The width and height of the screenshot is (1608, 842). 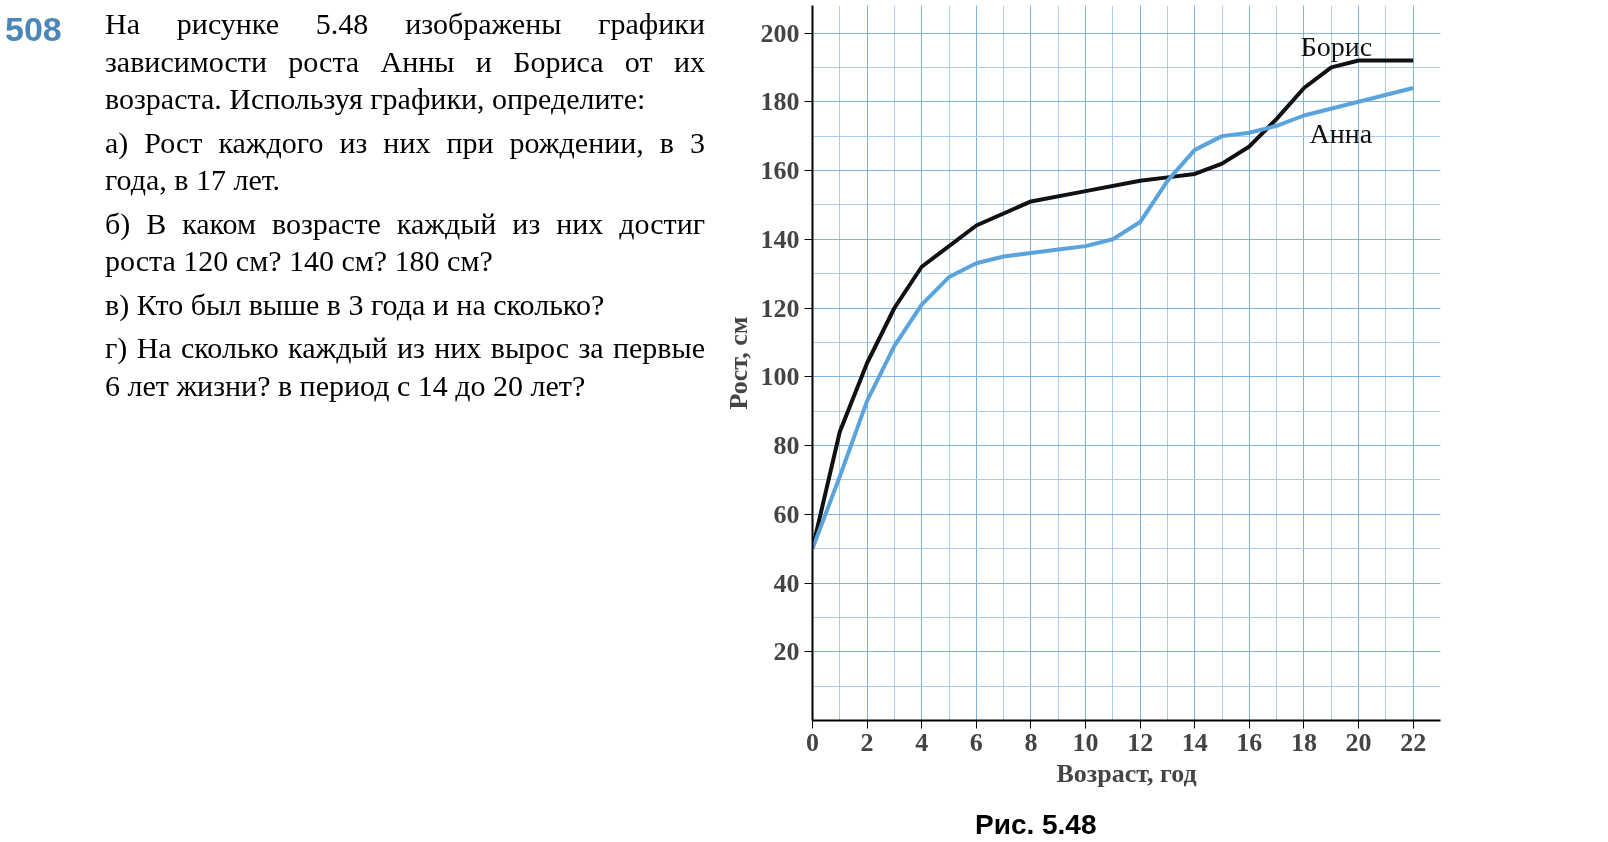 I want to click on y-tick-label: 60, so click(x=786, y=514).